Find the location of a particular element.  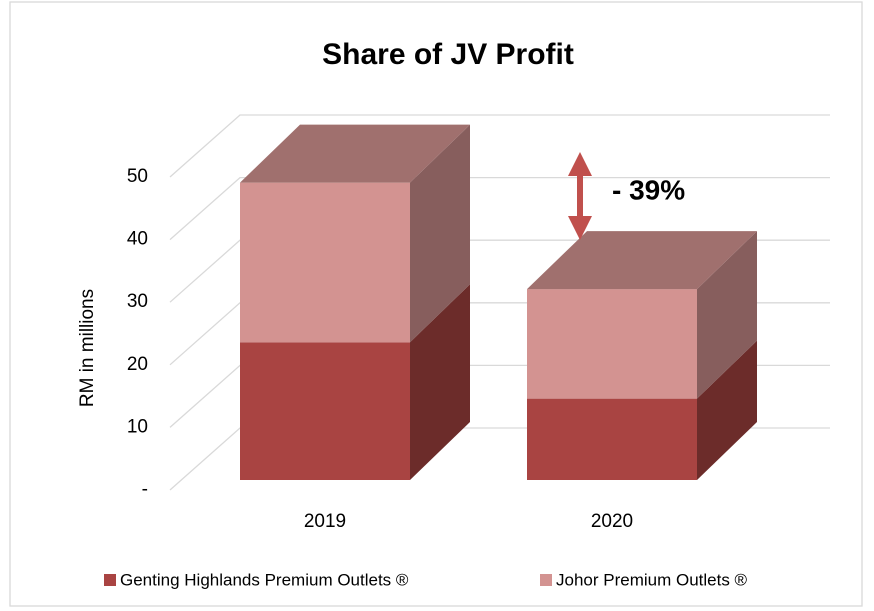

y-tick-label: 50 is located at coordinates (137, 176).